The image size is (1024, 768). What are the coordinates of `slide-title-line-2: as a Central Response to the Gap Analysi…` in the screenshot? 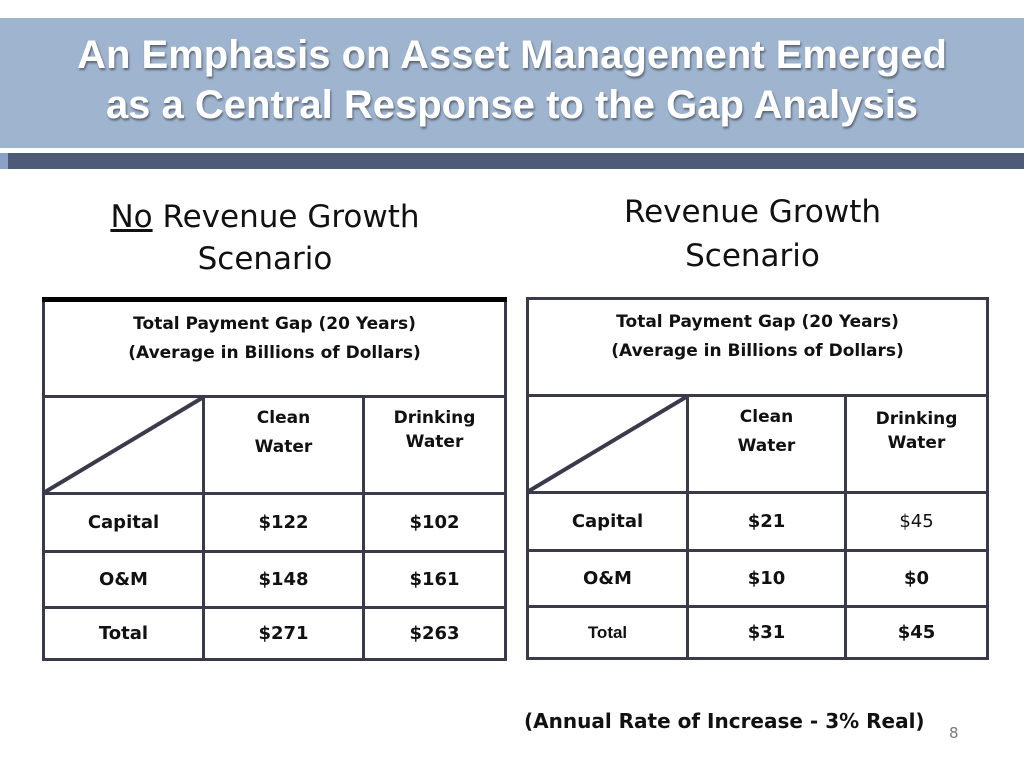 It's located at (512, 105).